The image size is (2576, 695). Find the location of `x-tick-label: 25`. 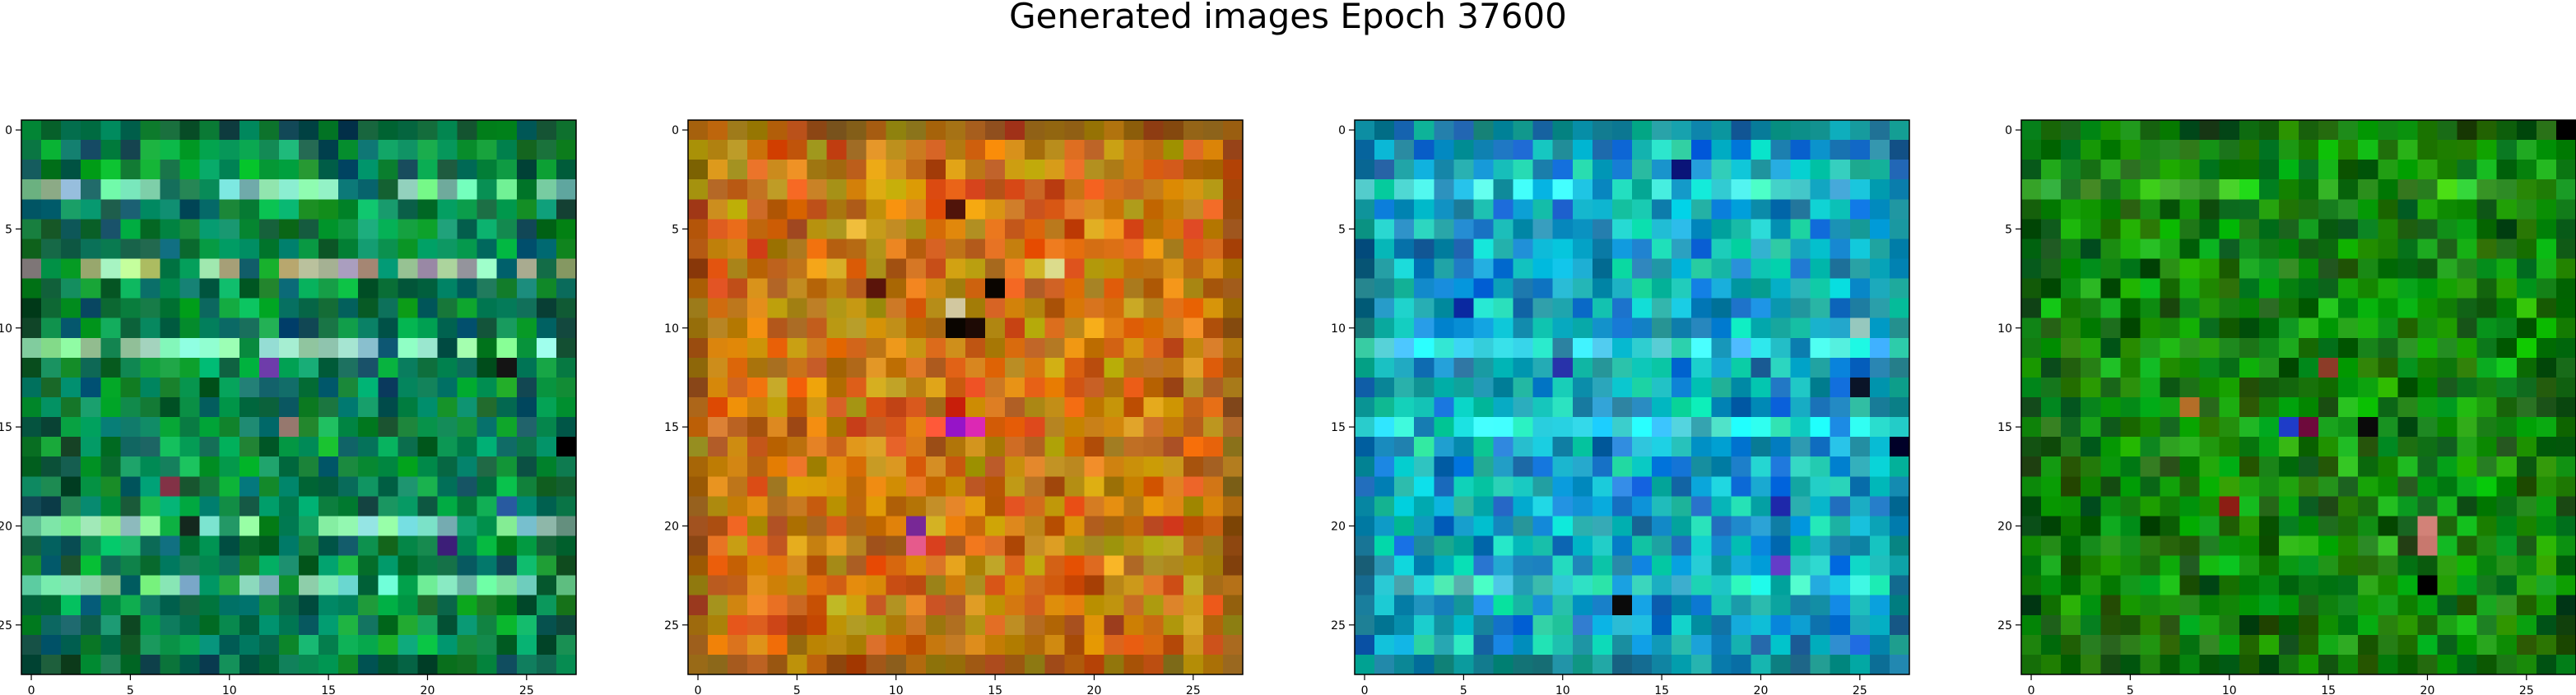

x-tick-label: 25 is located at coordinates (1193, 689).